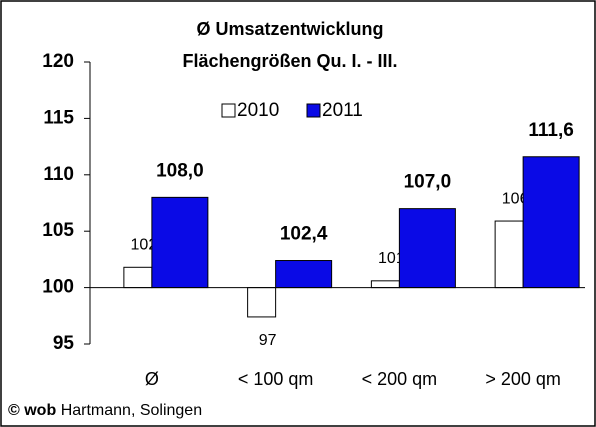 The width and height of the screenshot is (596, 427). Describe the element at coordinates (391, 258) in the screenshot. I see `value-label: 101` at that location.